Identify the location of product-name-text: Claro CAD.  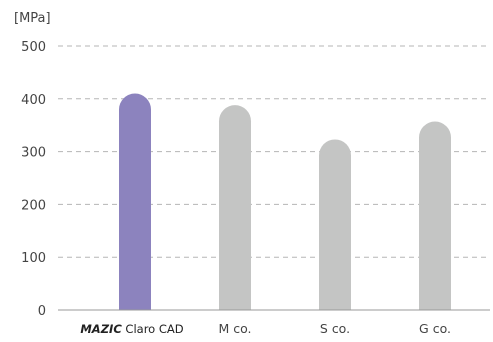
(153, 329).